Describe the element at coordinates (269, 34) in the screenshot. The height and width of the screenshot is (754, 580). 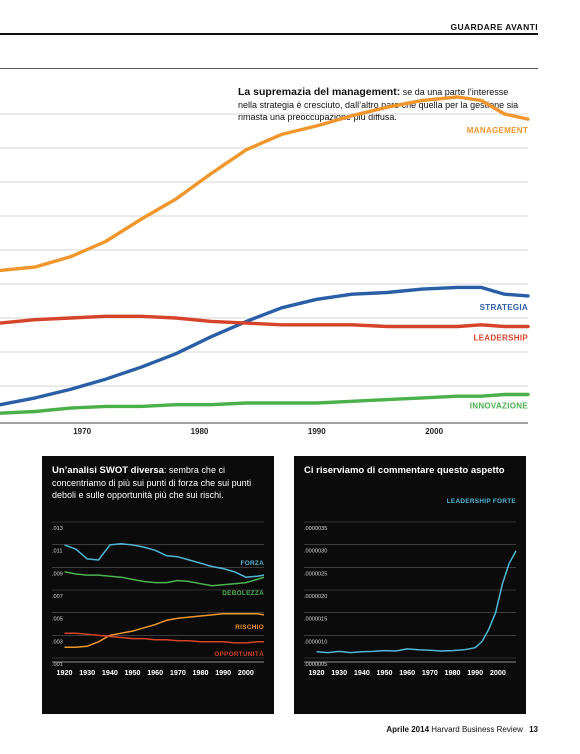
I see `top-rule` at that location.